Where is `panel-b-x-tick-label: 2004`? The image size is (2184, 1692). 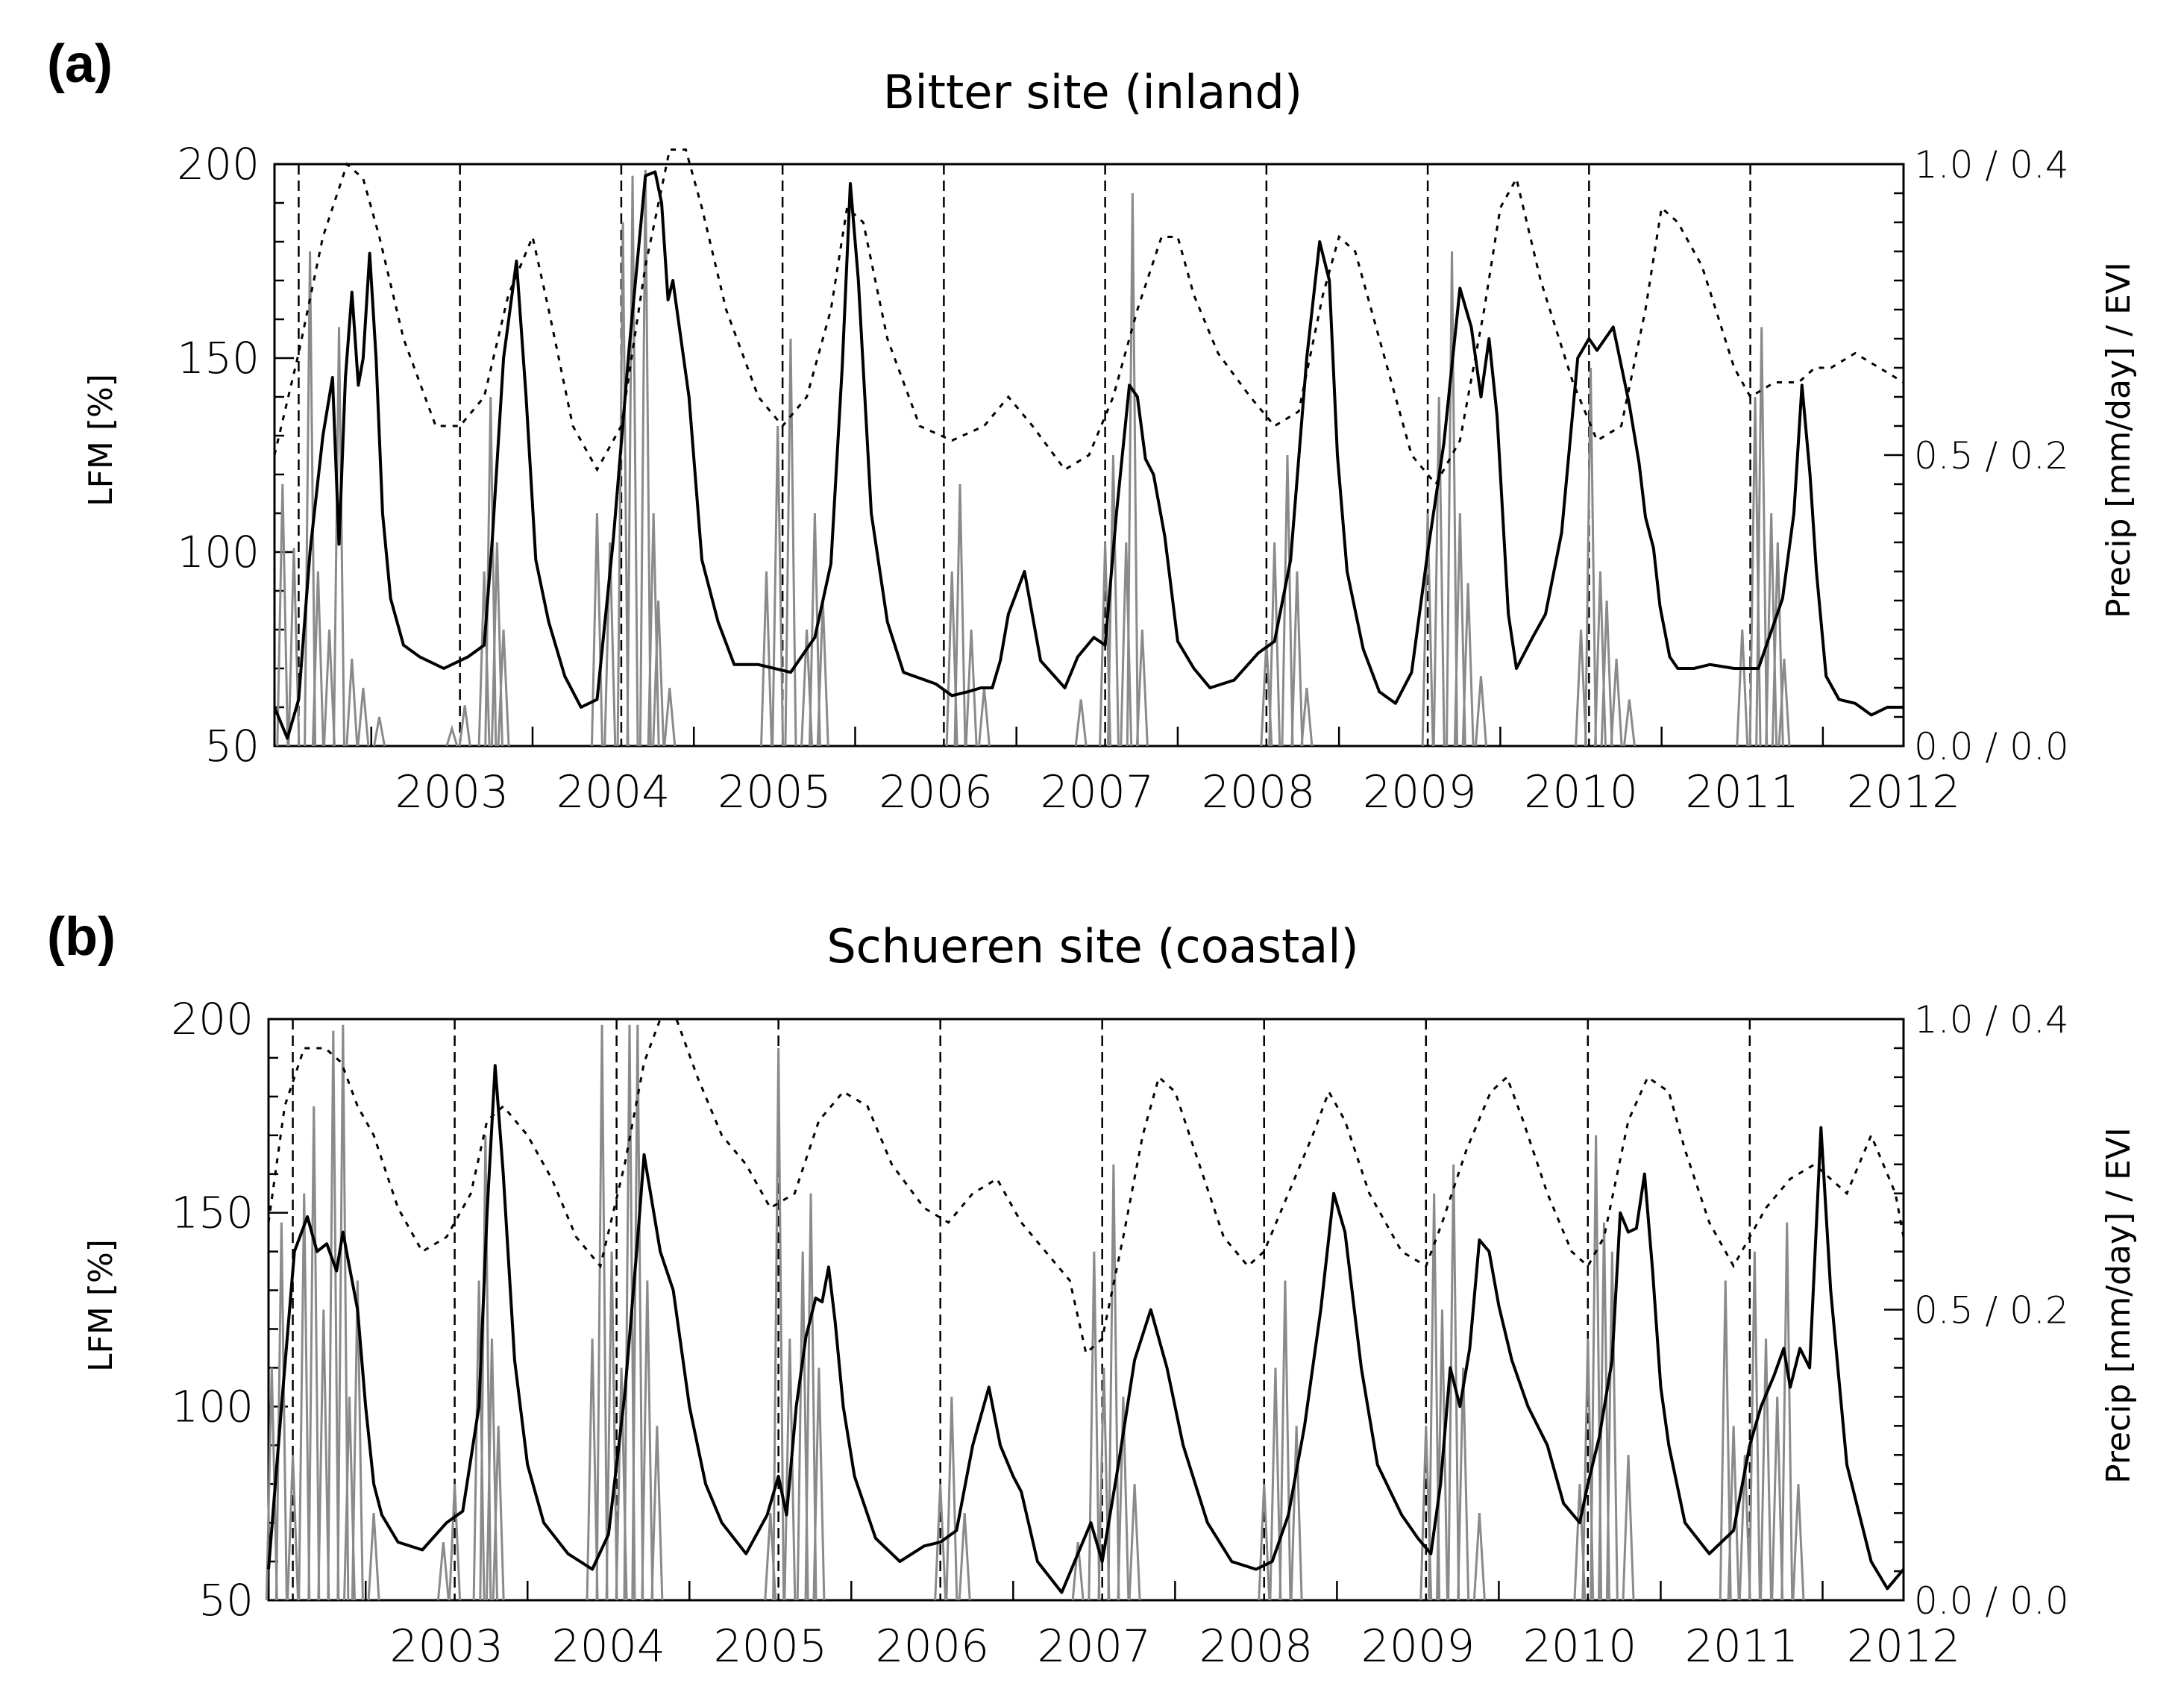
panel-b-x-tick-label: 2004 is located at coordinates (608, 1646).